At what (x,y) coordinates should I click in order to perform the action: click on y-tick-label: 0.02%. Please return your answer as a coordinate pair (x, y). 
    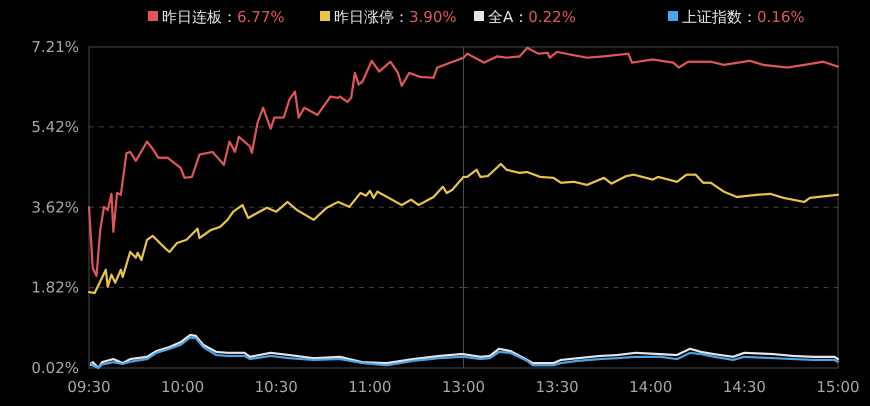
    Looking at the image, I should click on (55, 368).